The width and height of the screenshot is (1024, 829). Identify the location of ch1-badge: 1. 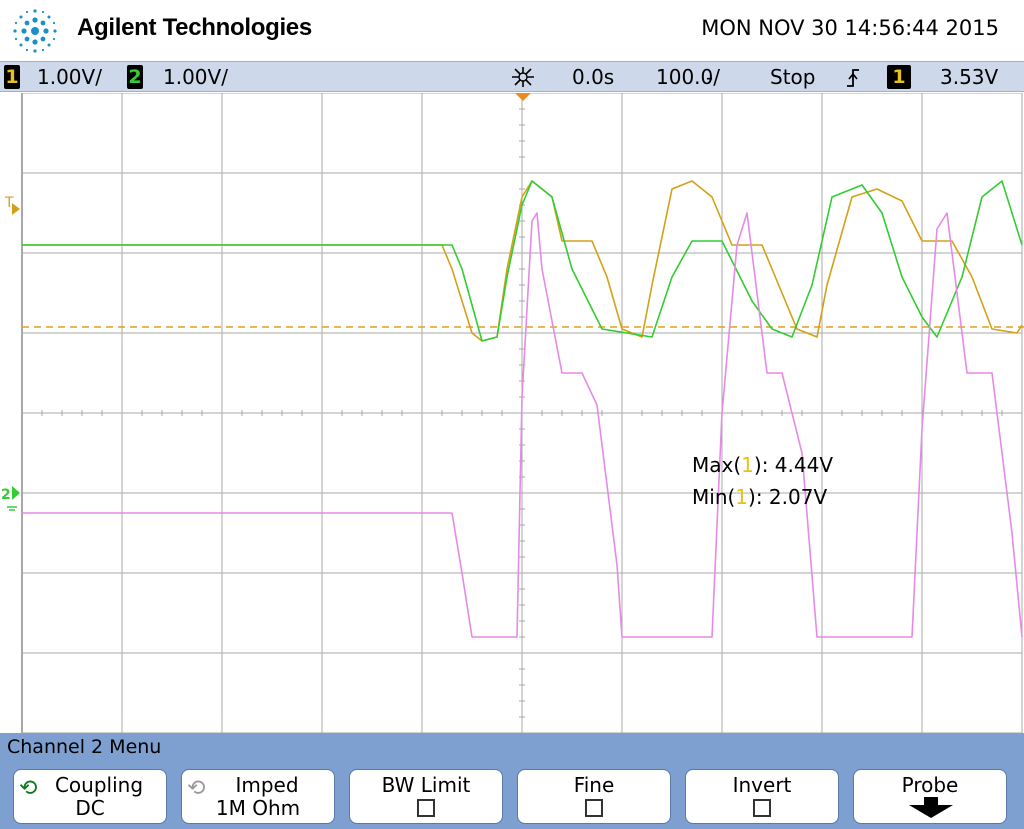
(12, 77).